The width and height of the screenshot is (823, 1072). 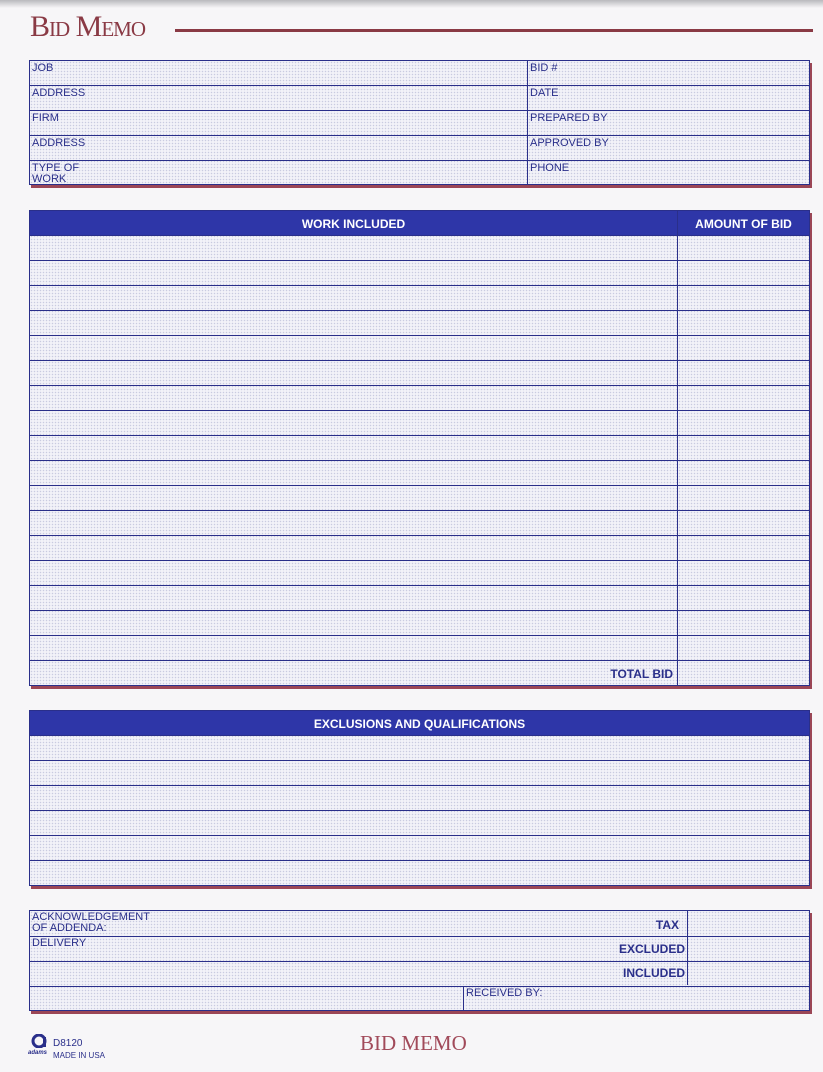 What do you see at coordinates (544, 68) in the screenshot?
I see `field-label: BID #` at bounding box center [544, 68].